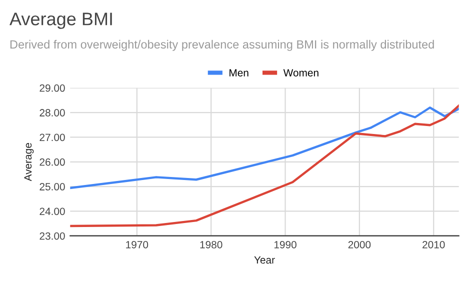 The width and height of the screenshot is (474, 293). Describe the element at coordinates (239, 72) in the screenshot. I see `legend-label: Men` at that location.